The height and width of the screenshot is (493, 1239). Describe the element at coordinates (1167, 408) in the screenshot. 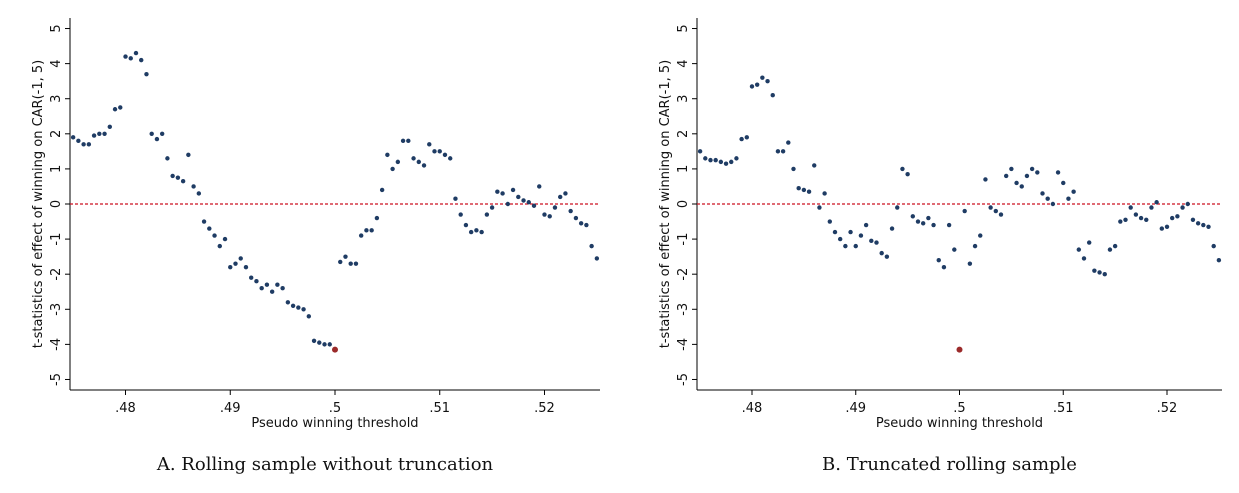

I see `x-tick-label: .52` at that location.